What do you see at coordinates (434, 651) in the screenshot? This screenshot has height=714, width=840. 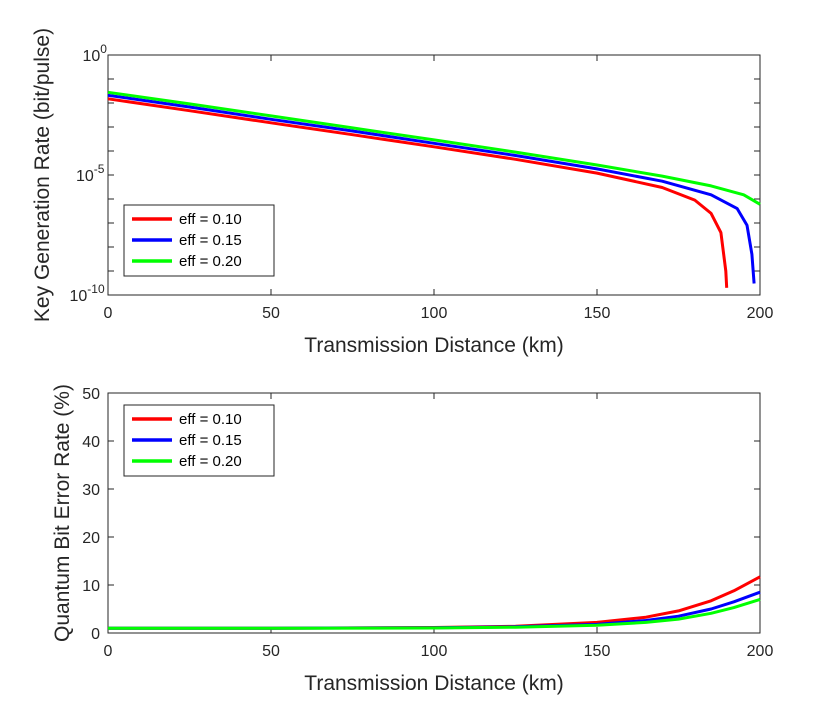 I see `qber-x-tick-label: 100` at bounding box center [434, 651].